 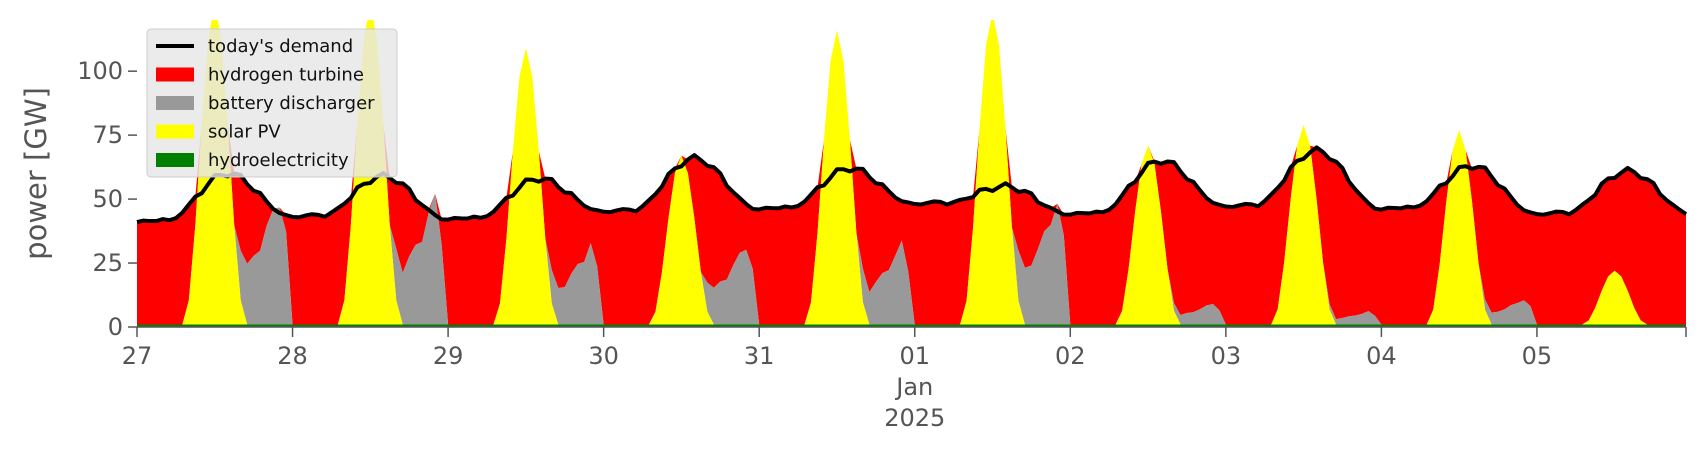 I want to click on legend-label: battery discharger, so click(x=291, y=103).